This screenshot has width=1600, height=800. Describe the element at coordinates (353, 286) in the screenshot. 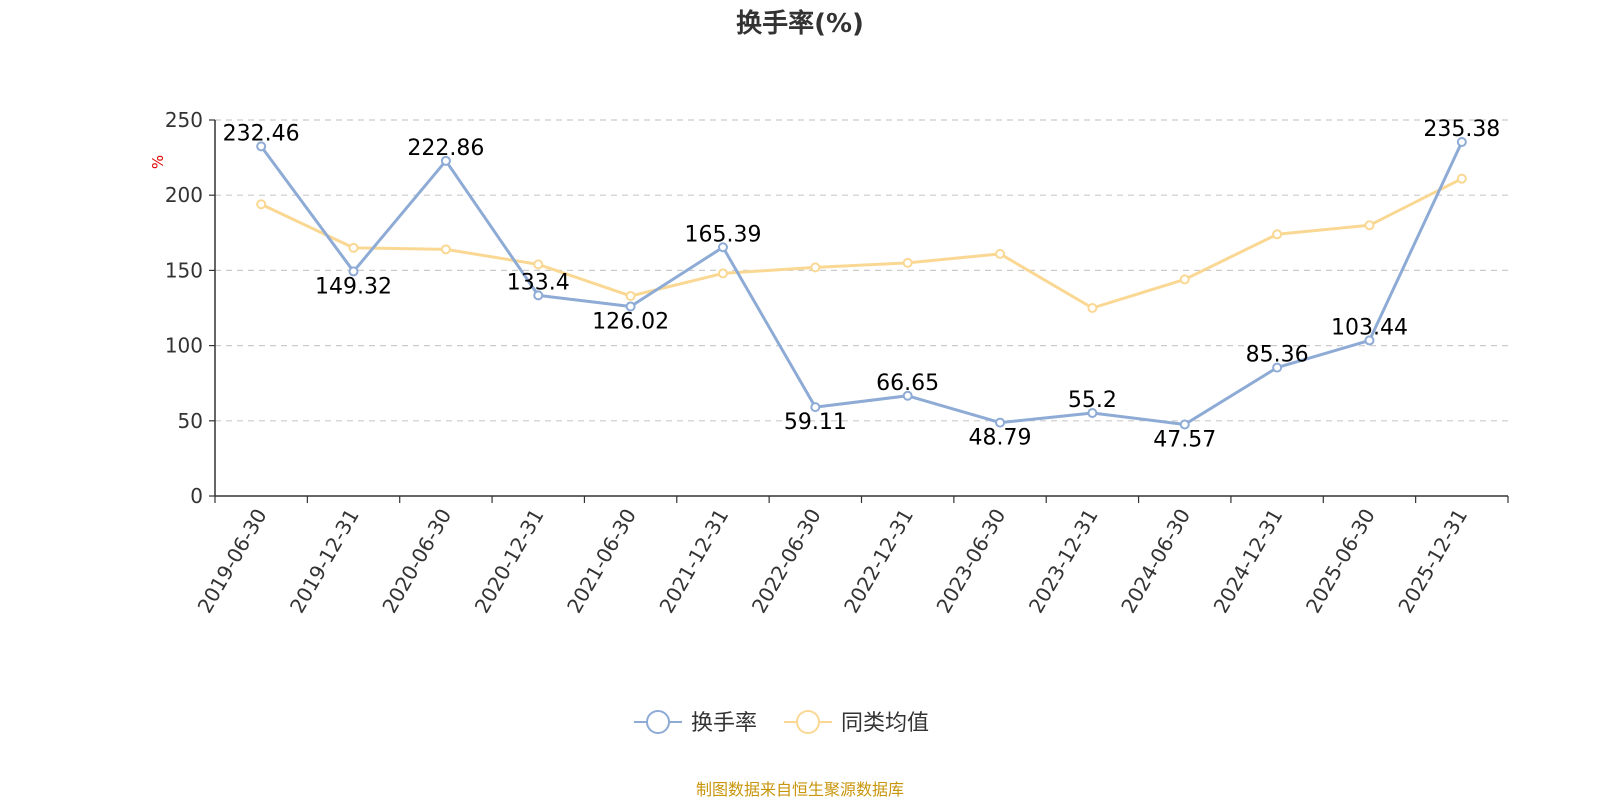

I see `data-label: 149.32` at that location.